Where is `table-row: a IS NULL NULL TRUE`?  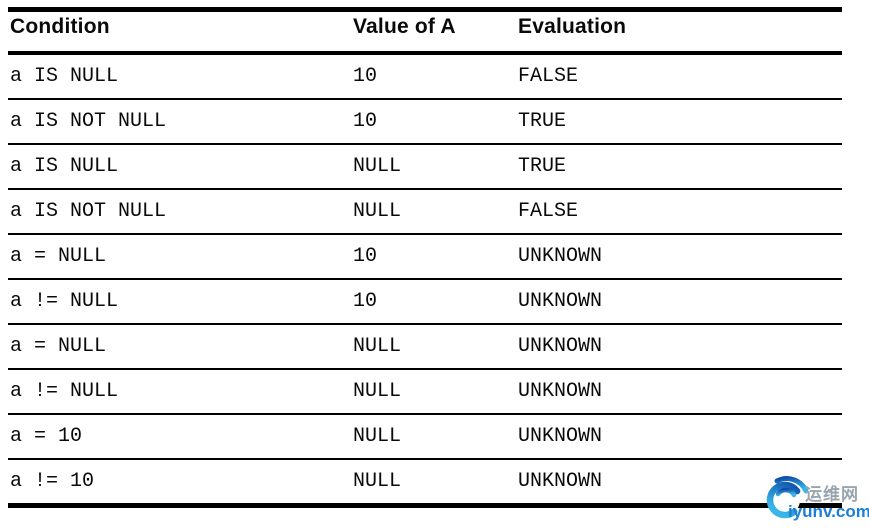 table-row: a IS NULL NULL TRUE is located at coordinates (425, 167).